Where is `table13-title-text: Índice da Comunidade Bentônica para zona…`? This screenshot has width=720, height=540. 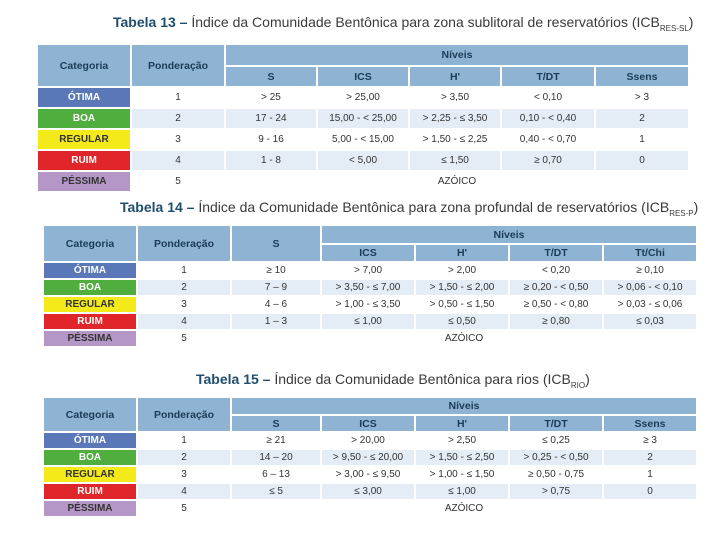
table13-title-text: Índice da Comunidade Bentônica para zona… is located at coordinates (423, 22).